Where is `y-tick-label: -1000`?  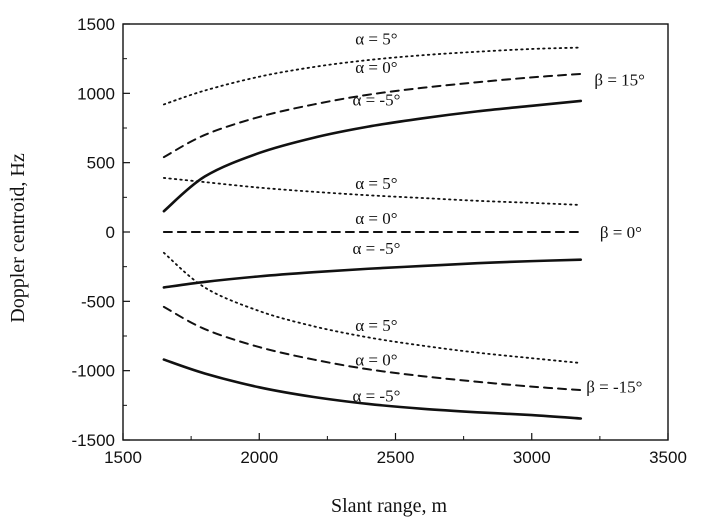 y-tick-label: -1000 is located at coordinates (93, 371).